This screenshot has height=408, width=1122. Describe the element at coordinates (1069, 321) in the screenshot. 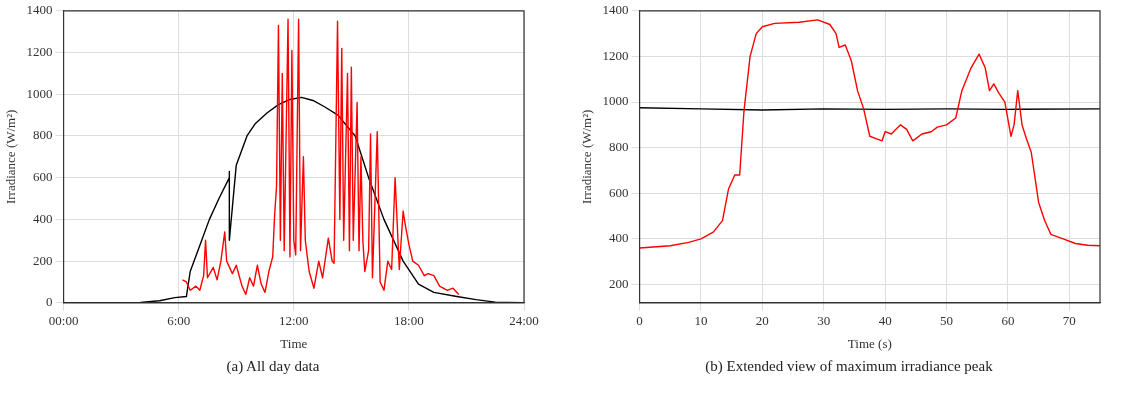

I see `x-tick-label: 70` at that location.